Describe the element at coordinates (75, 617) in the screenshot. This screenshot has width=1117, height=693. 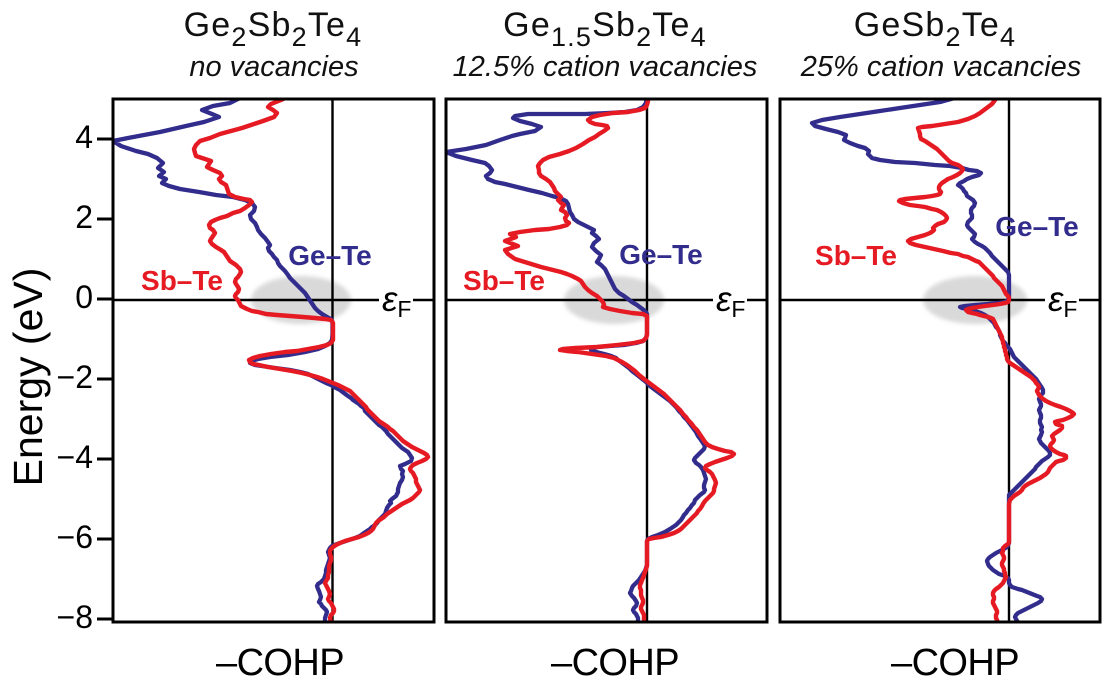
I see `svg-text: −8` at that location.